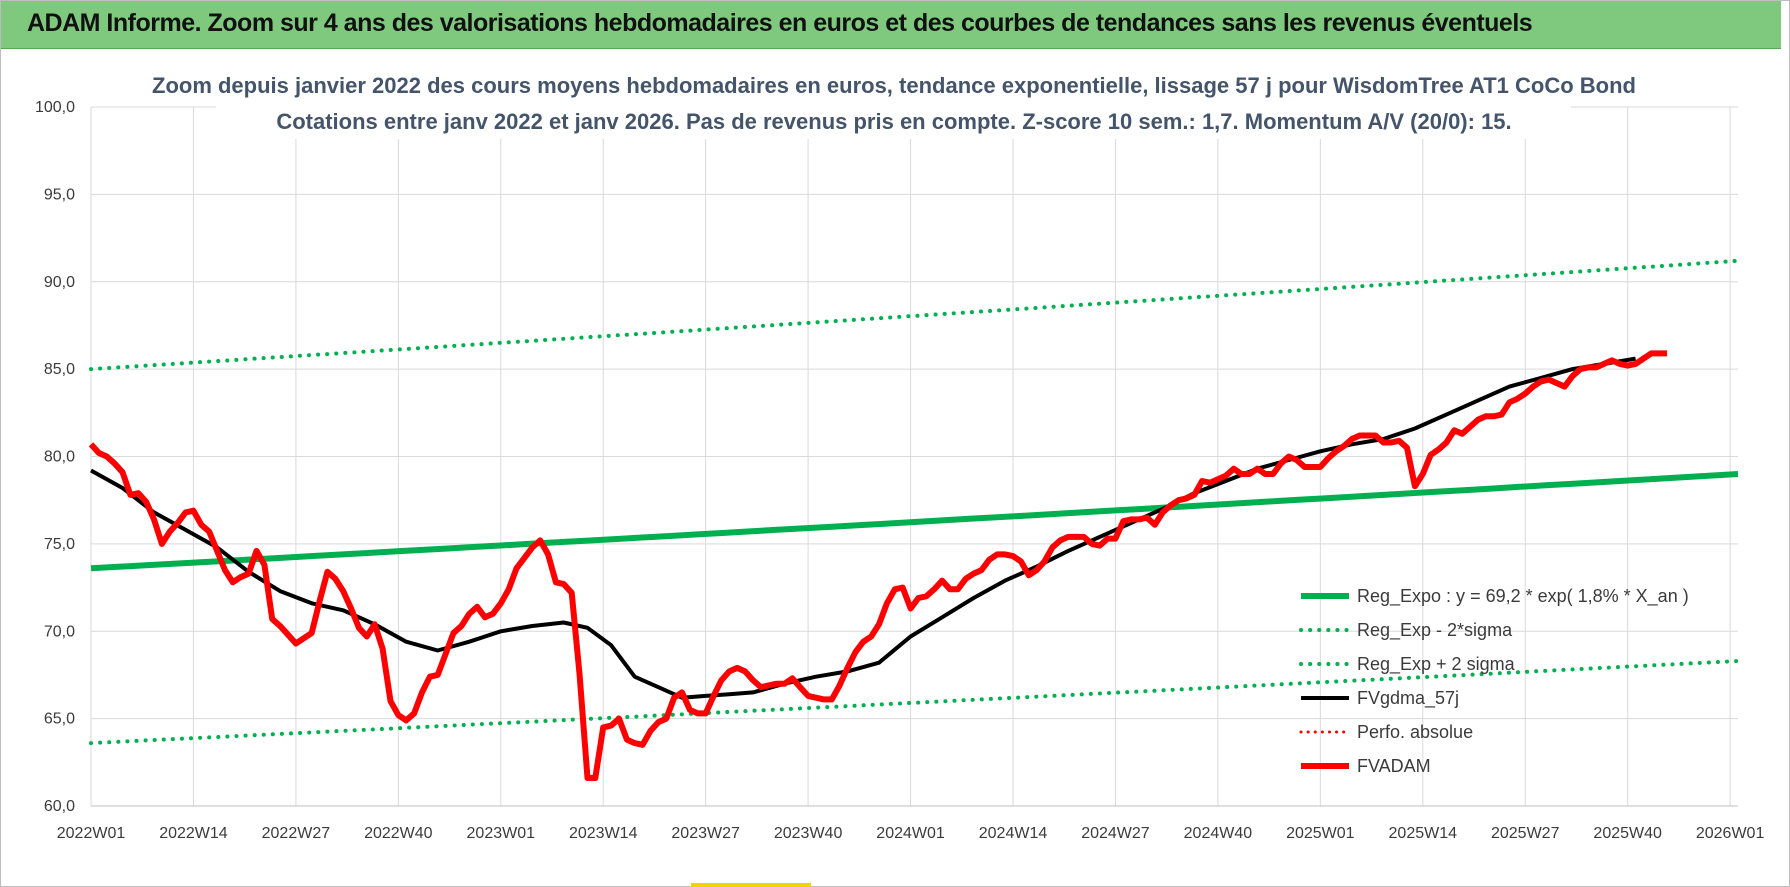 The image size is (1790, 887). What do you see at coordinates (1436, 664) in the screenshot?
I see `legend-label: Reg_Exp + 2 sigma` at bounding box center [1436, 664].